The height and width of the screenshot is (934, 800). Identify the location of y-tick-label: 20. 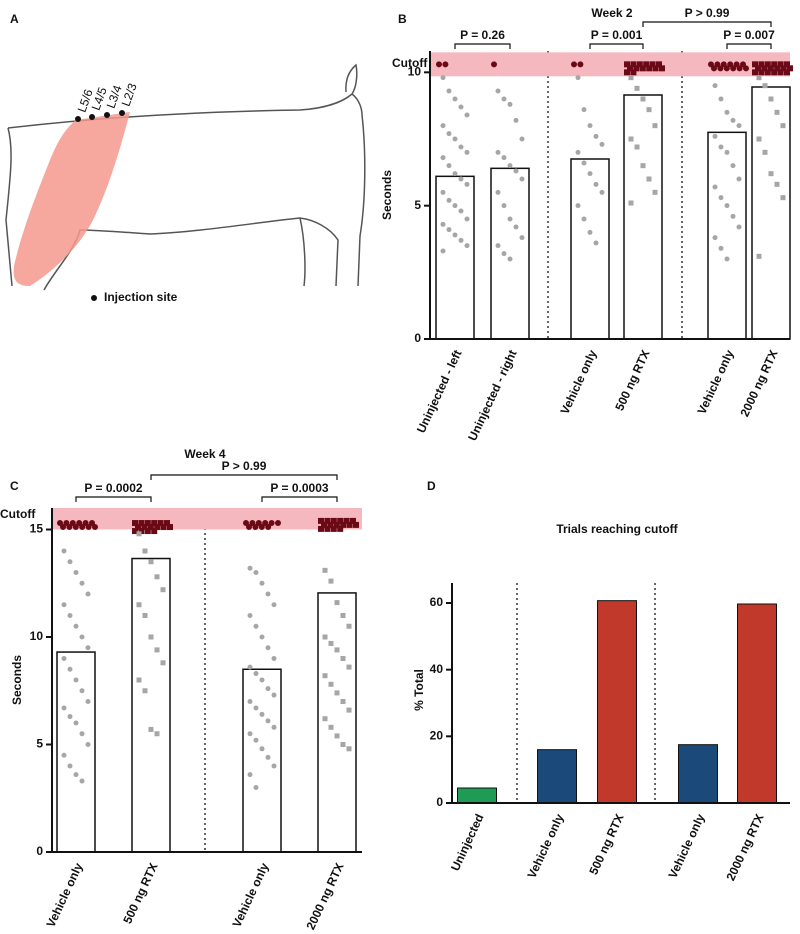
(437, 736).